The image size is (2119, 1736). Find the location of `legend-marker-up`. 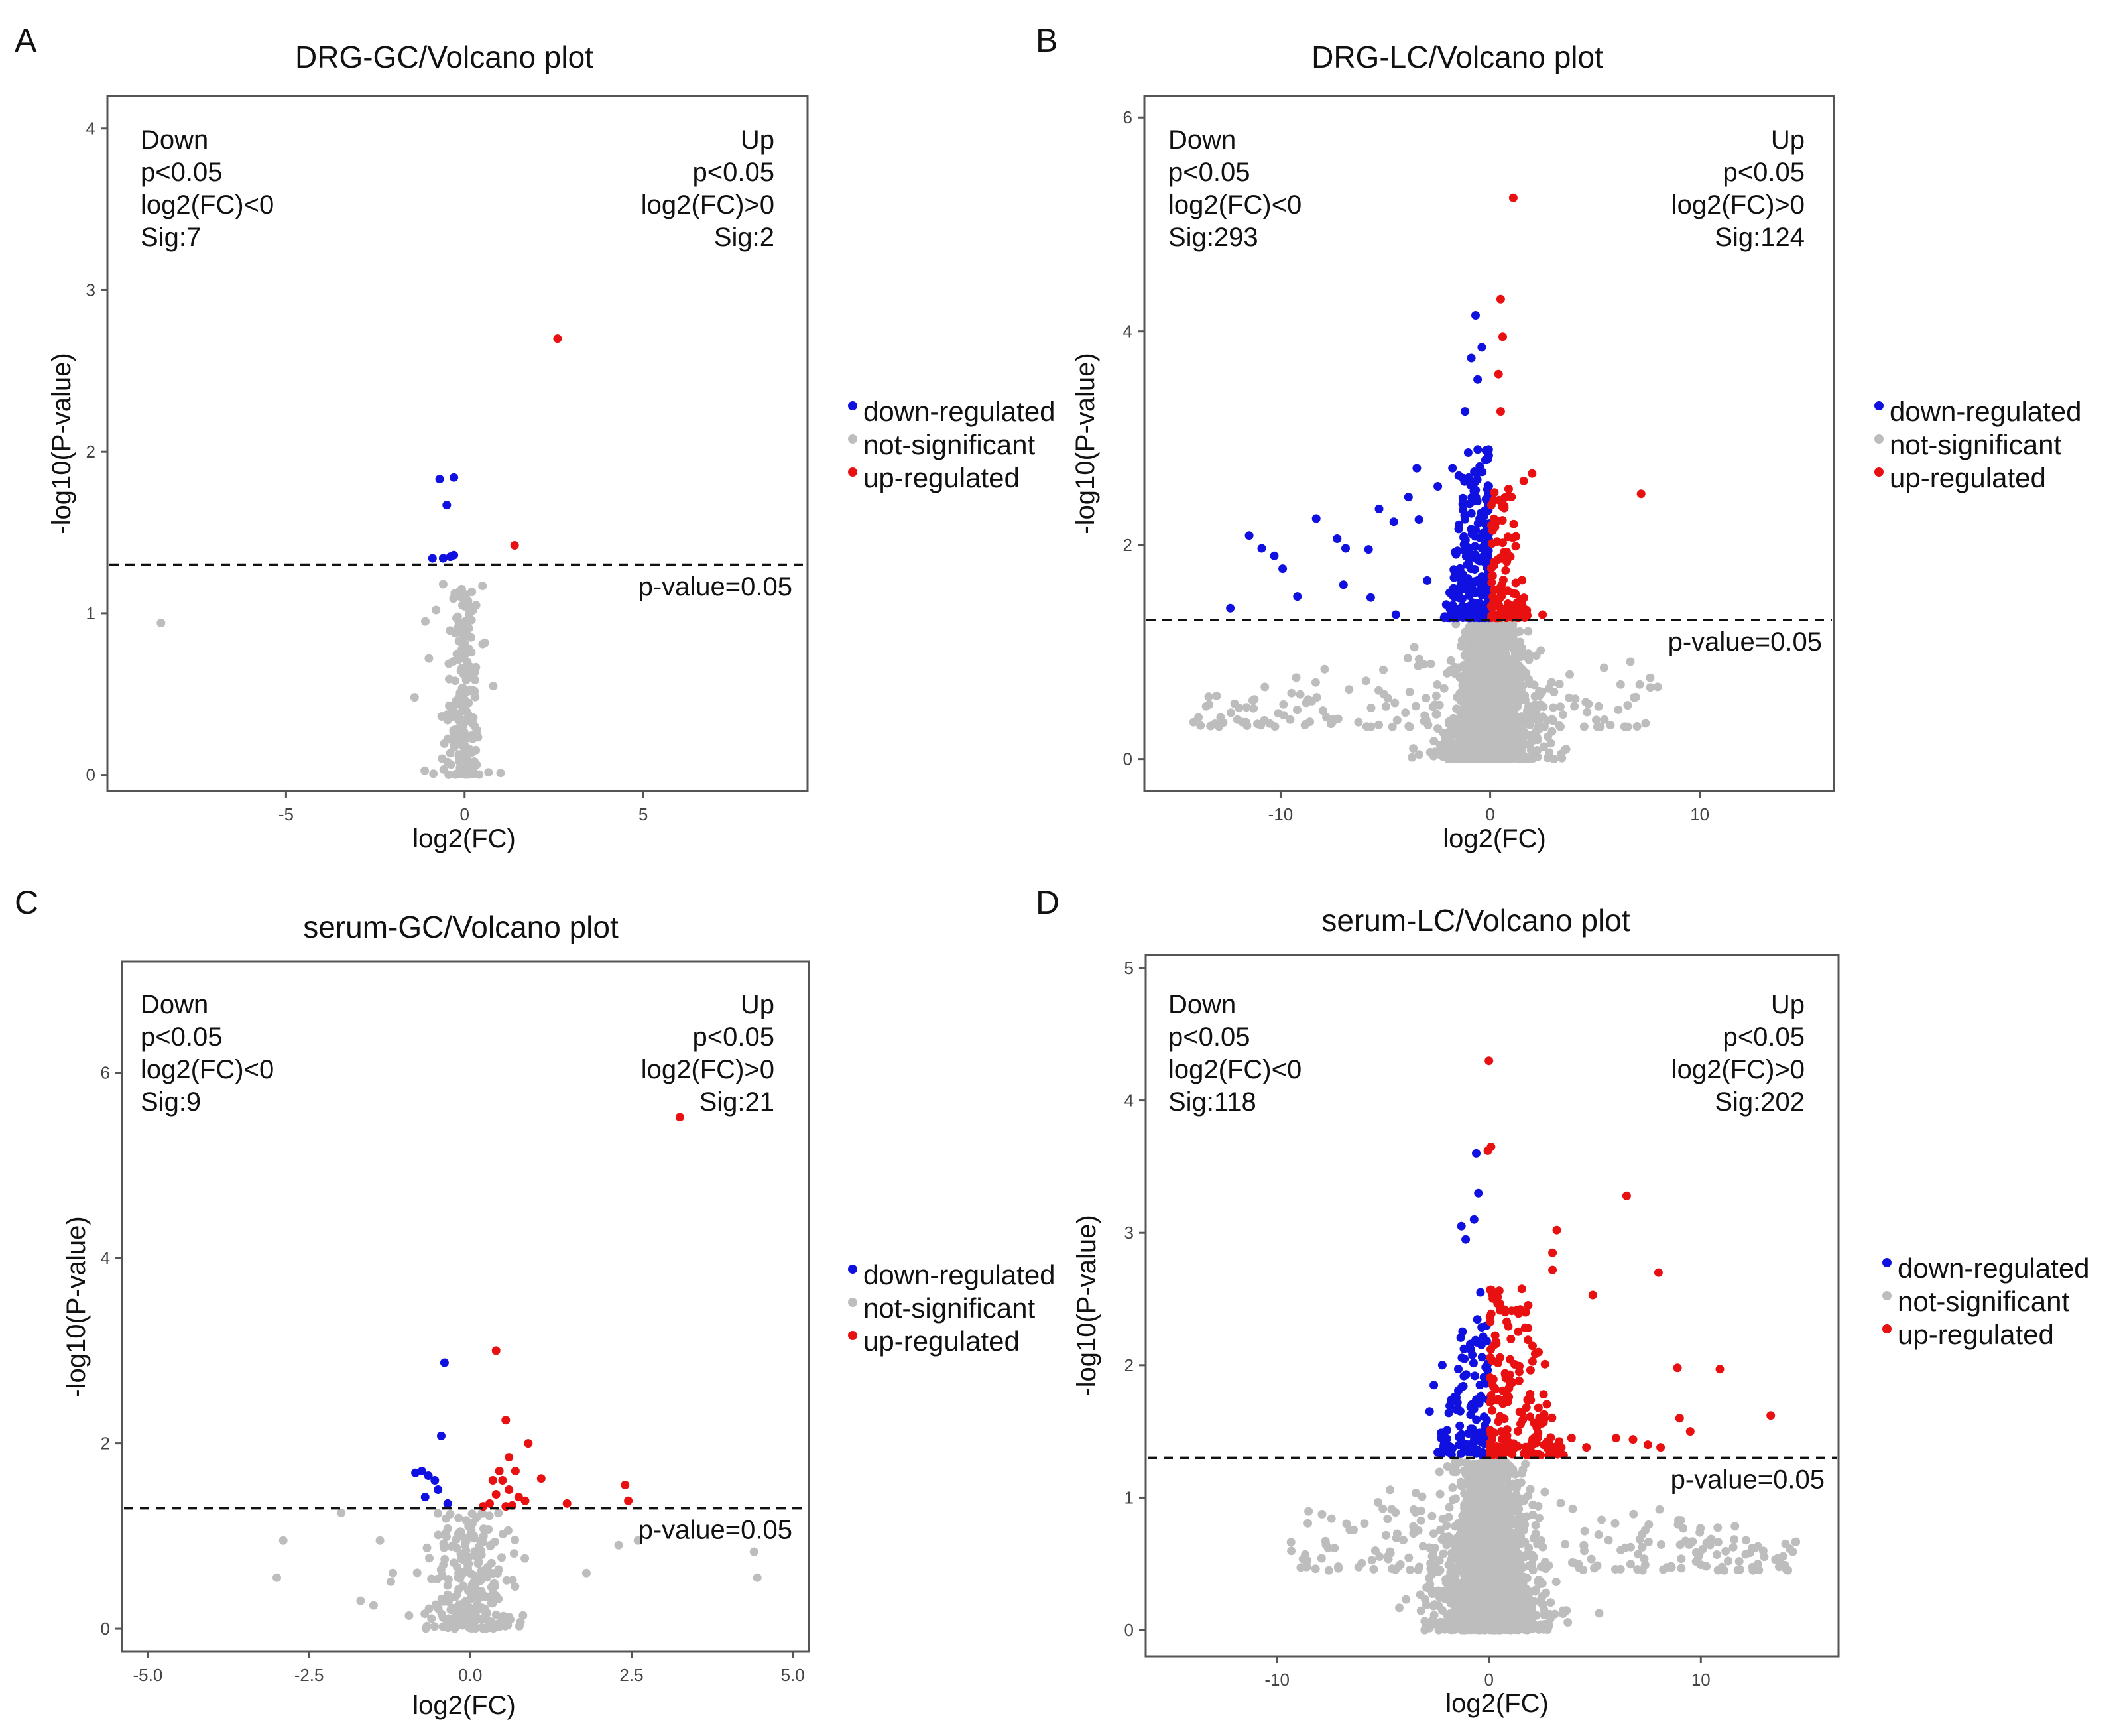

legend-marker-up is located at coordinates (853, 472).